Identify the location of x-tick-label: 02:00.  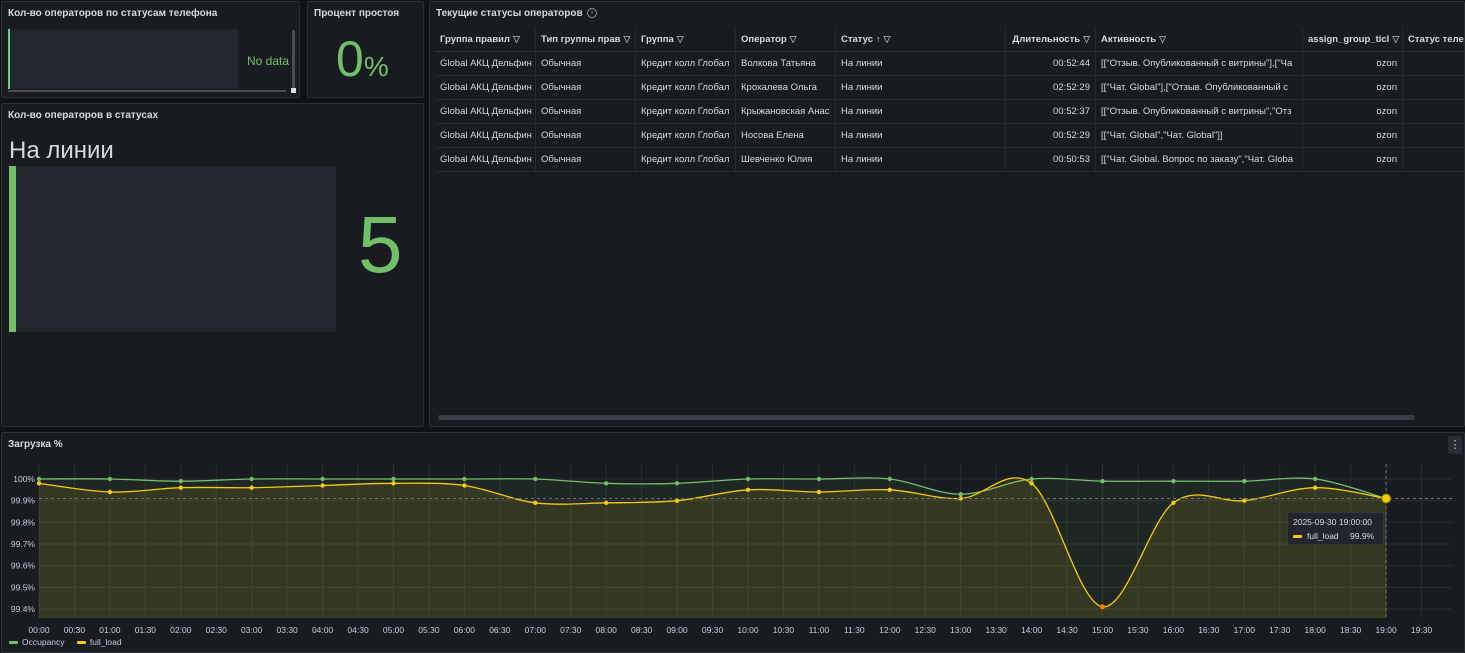
(181, 630).